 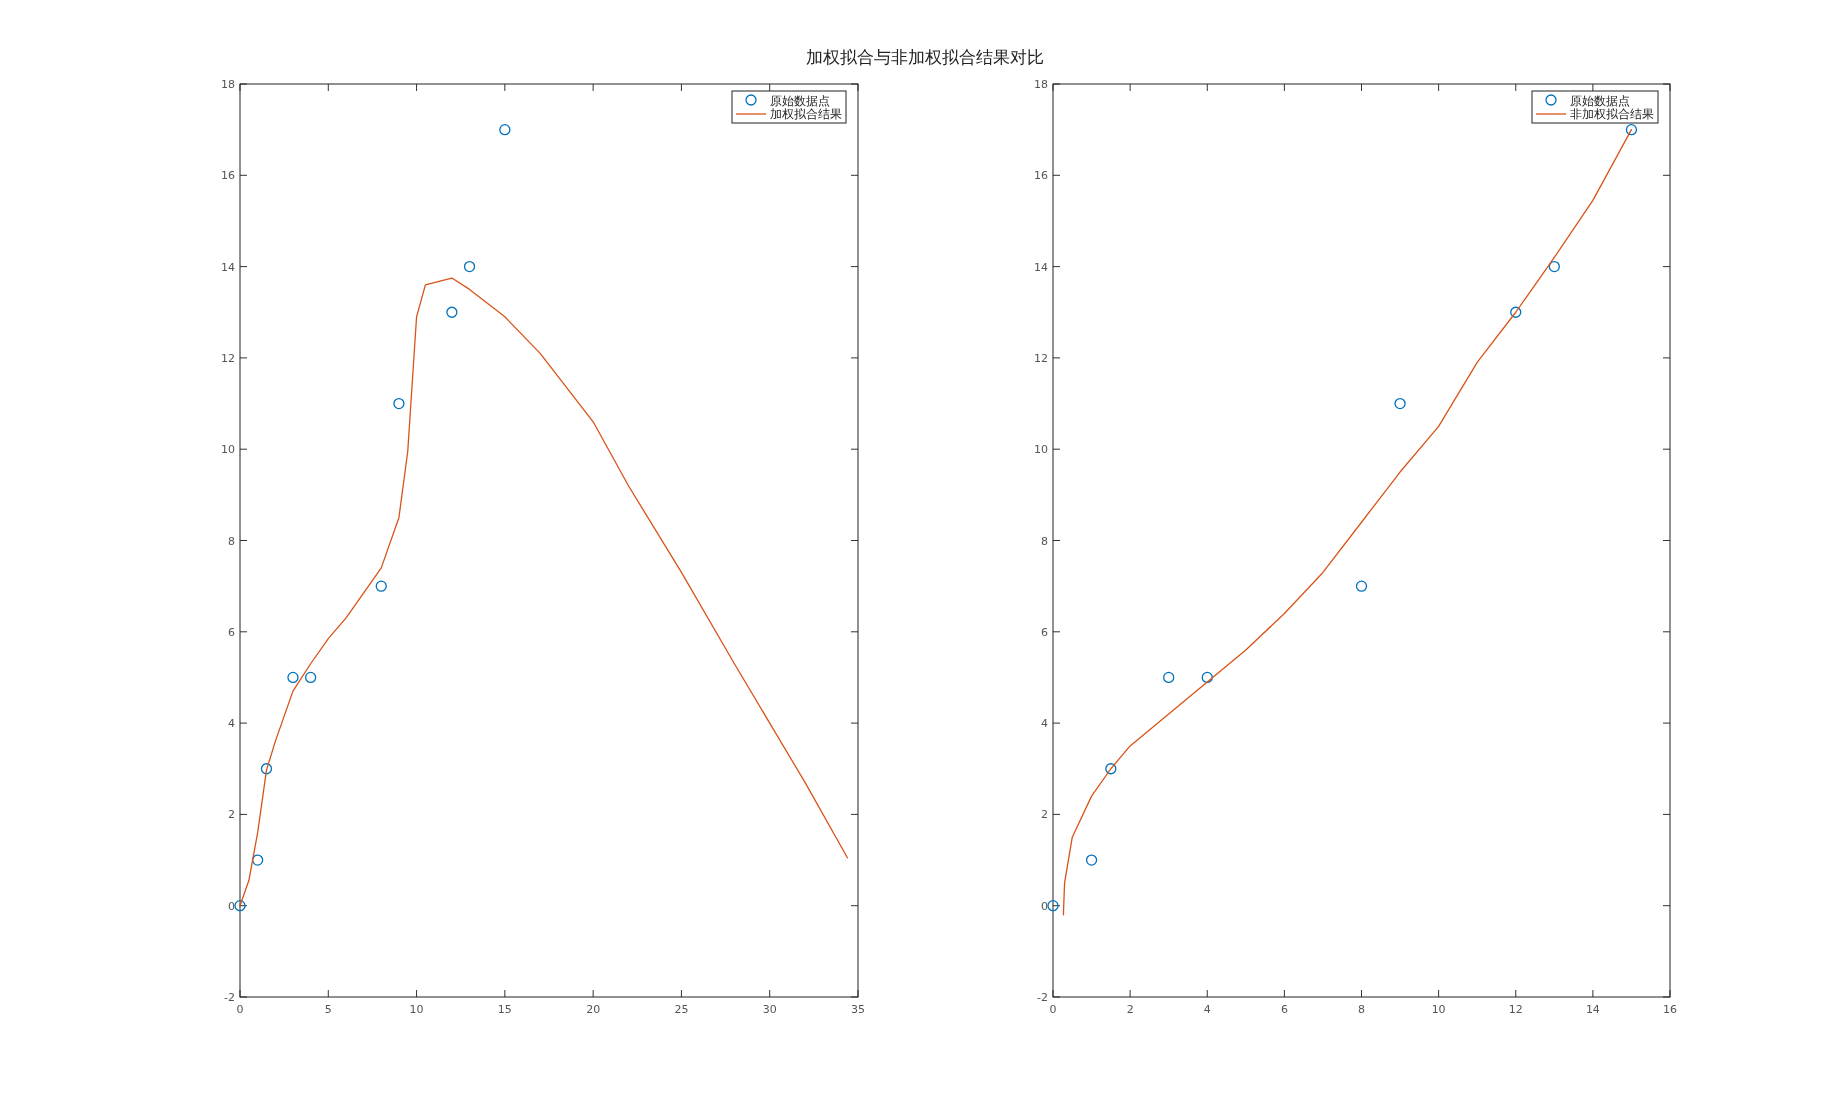 I want to click on x-tick-label: 12, so click(x=1515, y=1009).